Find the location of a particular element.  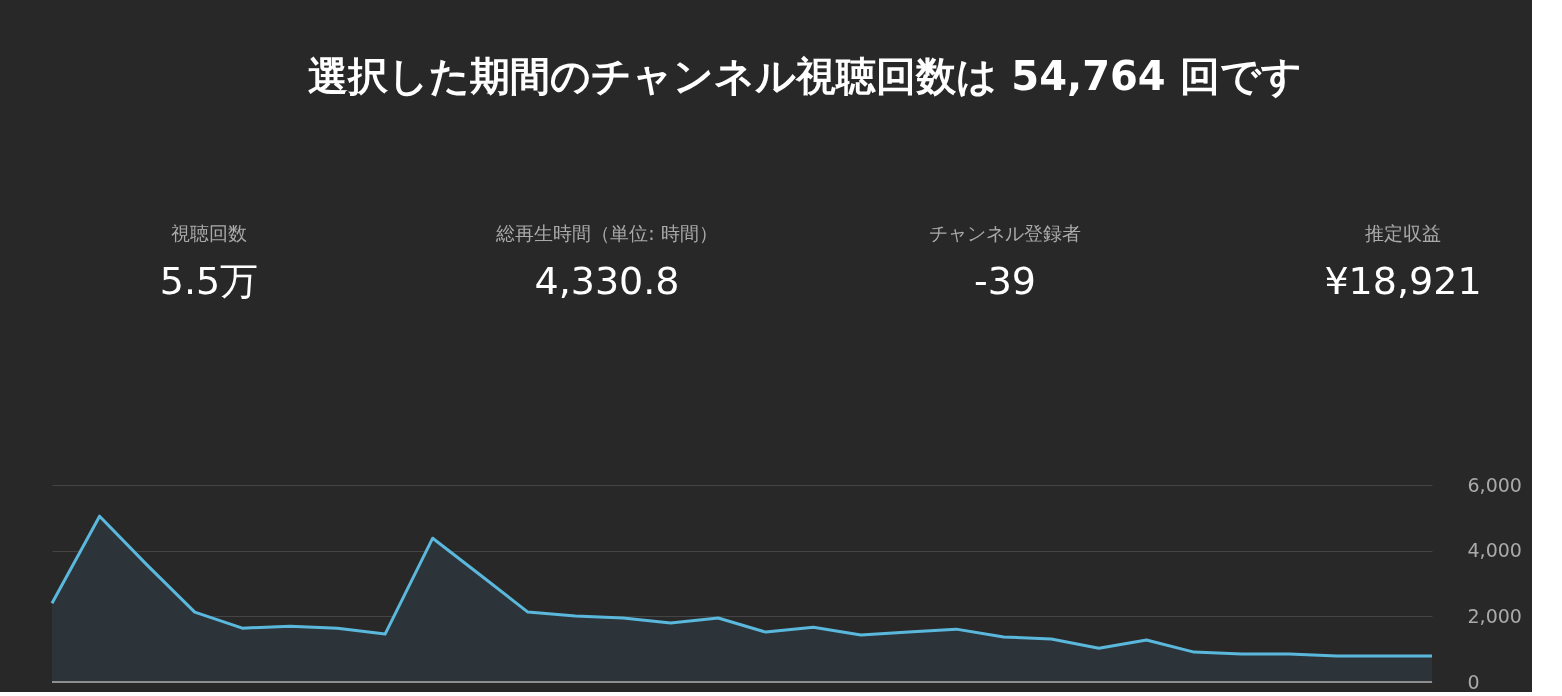

text: 推定収益 is located at coordinates (1403, 233).